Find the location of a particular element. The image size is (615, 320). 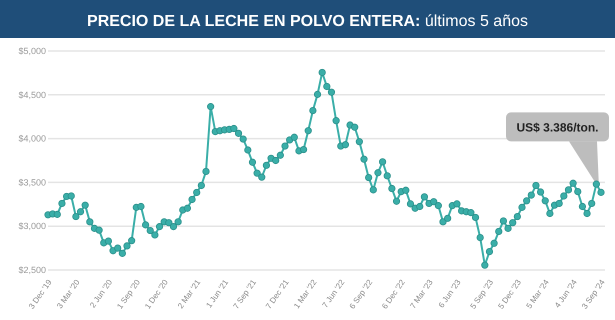

x-tick-label: 6 Sep '22 is located at coordinates (361, 294).